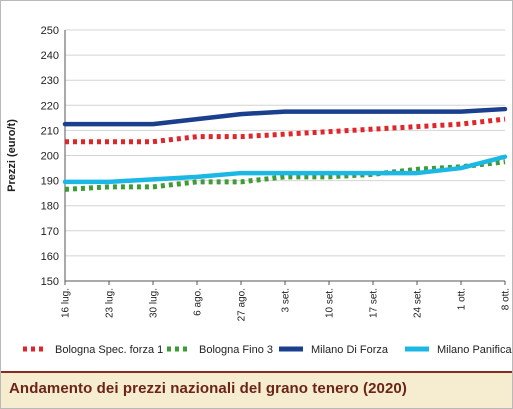 Image resolution: width=513 pixels, height=409 pixels. I want to click on legend-item: Bologna Fino 3, so click(220, 350).